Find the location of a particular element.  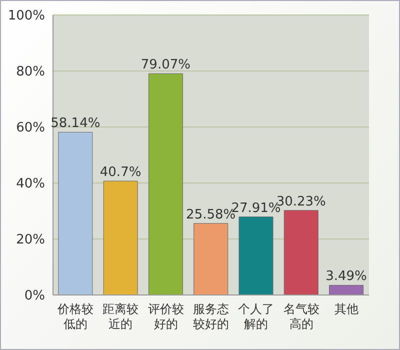

x-tick-label: 其他 is located at coordinates (346, 309).